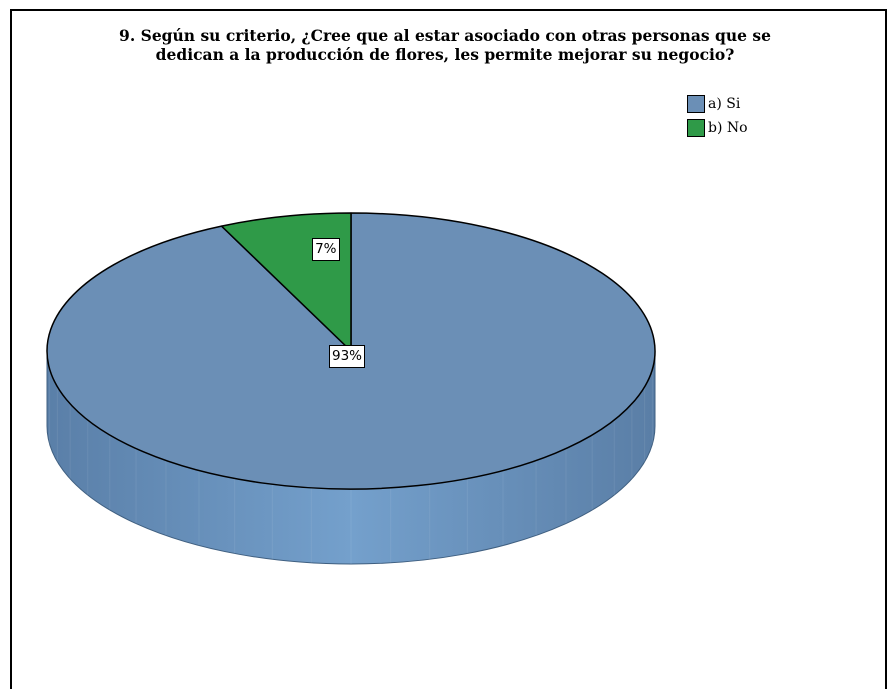 The width and height of the screenshot is (893, 689). What do you see at coordinates (347, 356) in the screenshot?
I see `data-label-si: 93%` at bounding box center [347, 356].